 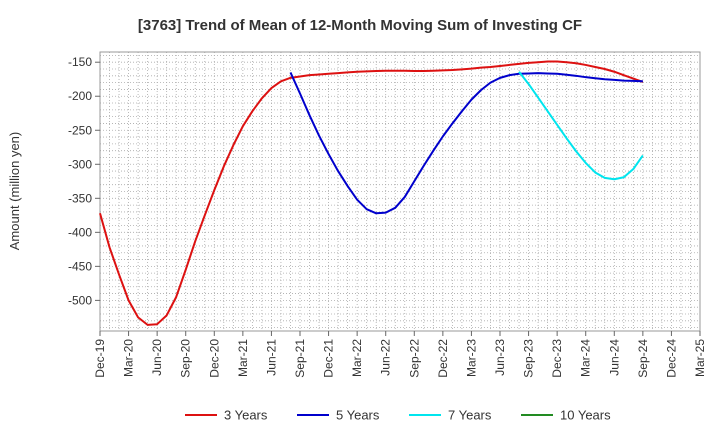 What do you see at coordinates (243, 358) in the screenshot?
I see `x-tick-label: Mar-21` at bounding box center [243, 358].